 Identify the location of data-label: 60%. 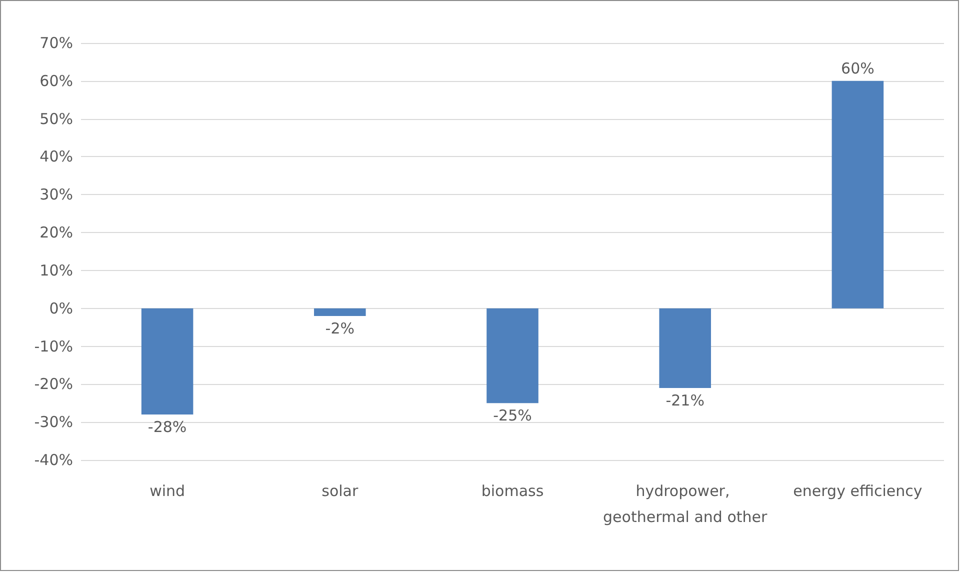
(857, 68).